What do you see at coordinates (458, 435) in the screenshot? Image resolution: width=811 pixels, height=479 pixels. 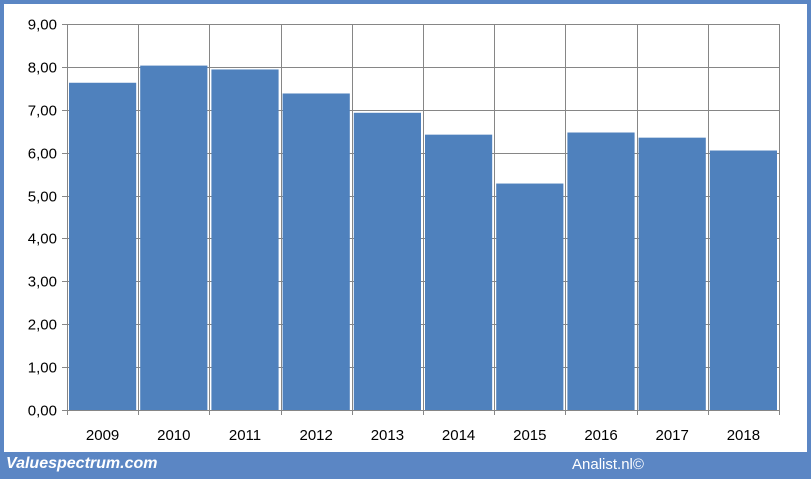 I see `x-tick-label: 2014` at bounding box center [458, 435].